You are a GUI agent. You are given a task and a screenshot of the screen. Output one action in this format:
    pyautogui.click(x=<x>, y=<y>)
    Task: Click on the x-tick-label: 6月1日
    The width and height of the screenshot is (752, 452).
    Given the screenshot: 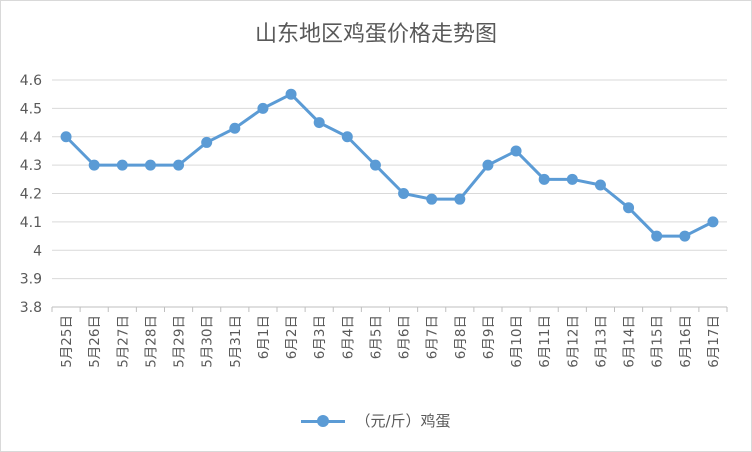 What is the action you would take?
    pyautogui.click(x=264, y=337)
    